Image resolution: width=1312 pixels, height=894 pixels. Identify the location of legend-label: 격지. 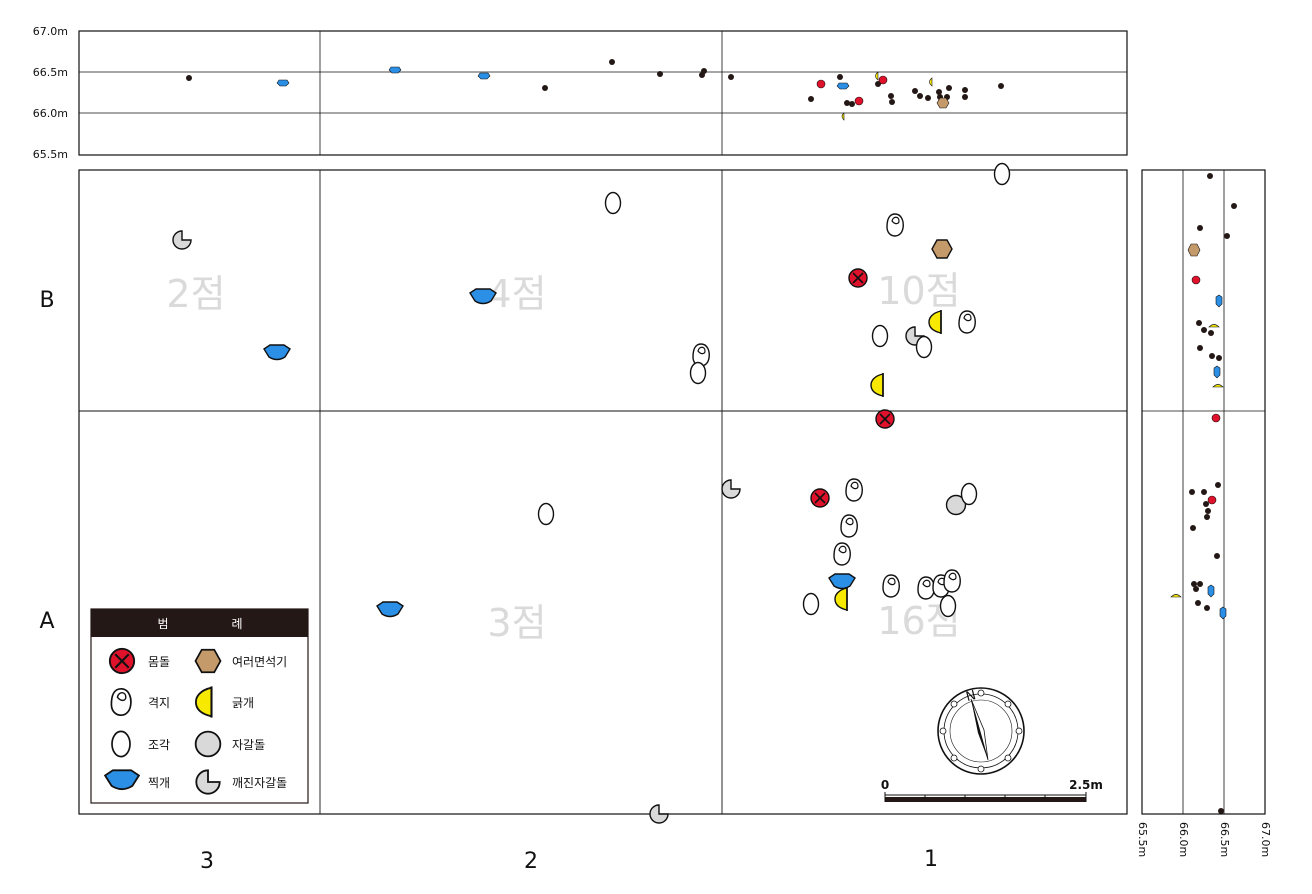
(159, 703).